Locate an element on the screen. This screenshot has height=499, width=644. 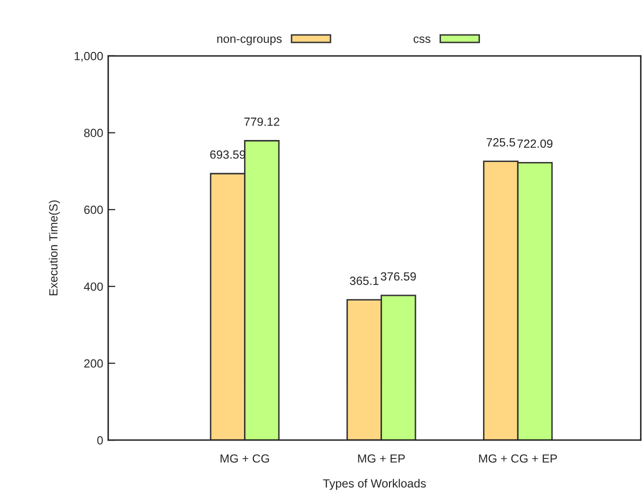
y-tick-label: 1,000 is located at coordinates (88, 57).